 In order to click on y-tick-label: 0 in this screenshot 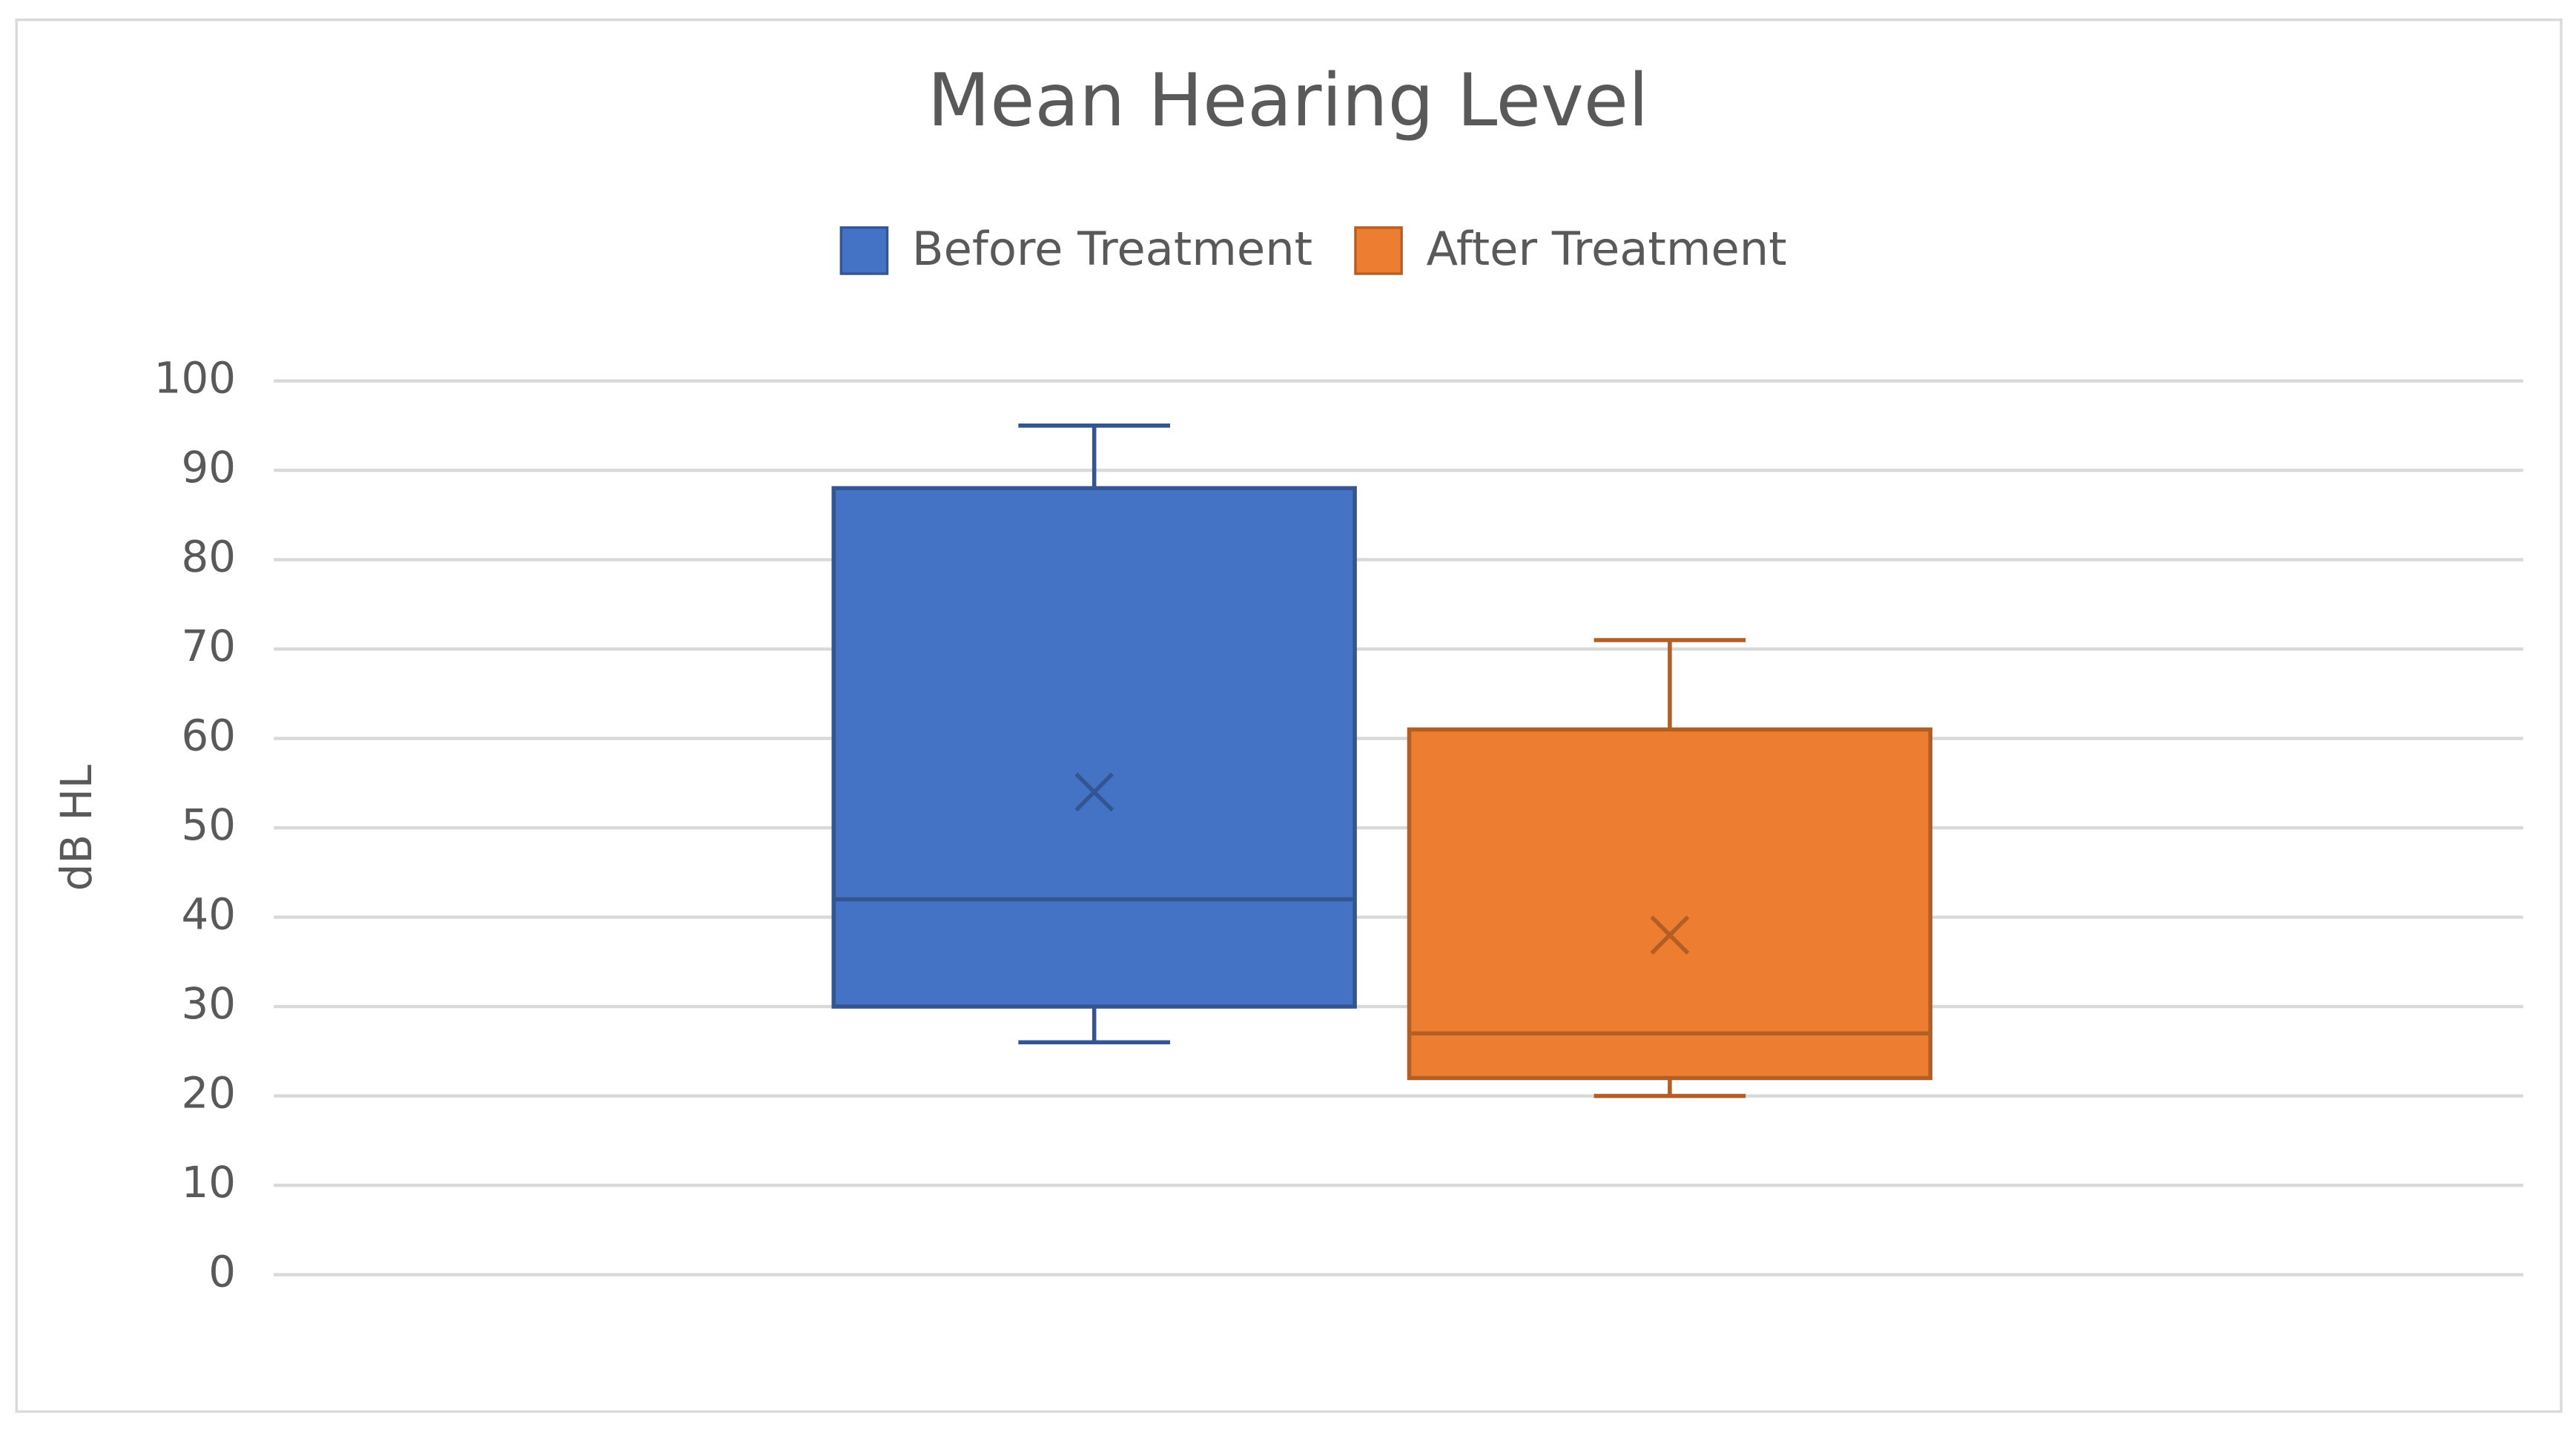, I will do `click(222, 1272)`.